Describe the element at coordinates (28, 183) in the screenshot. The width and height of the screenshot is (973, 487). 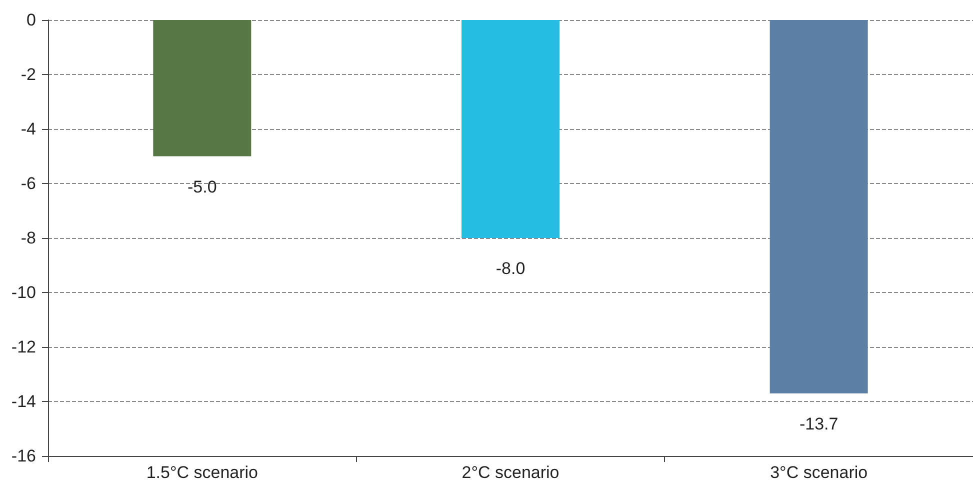
I see `y-tick-label: -6` at that location.